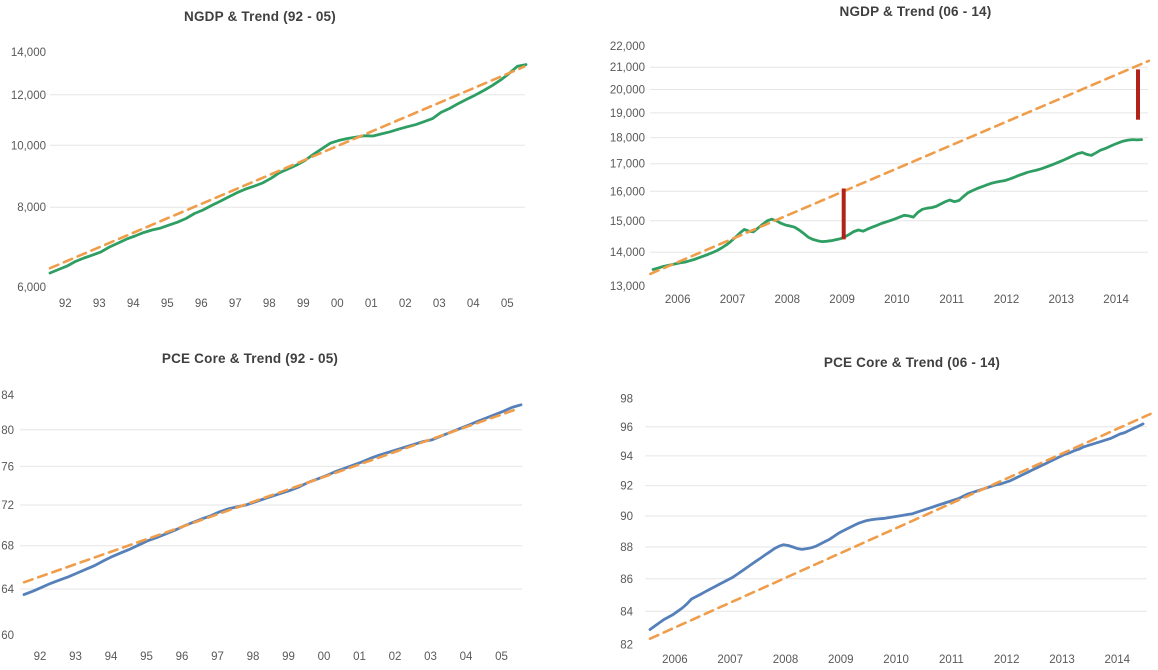 The width and height of the screenshot is (1158, 670). What do you see at coordinates (626, 580) in the screenshot?
I see `y-tick-label: 86` at bounding box center [626, 580].